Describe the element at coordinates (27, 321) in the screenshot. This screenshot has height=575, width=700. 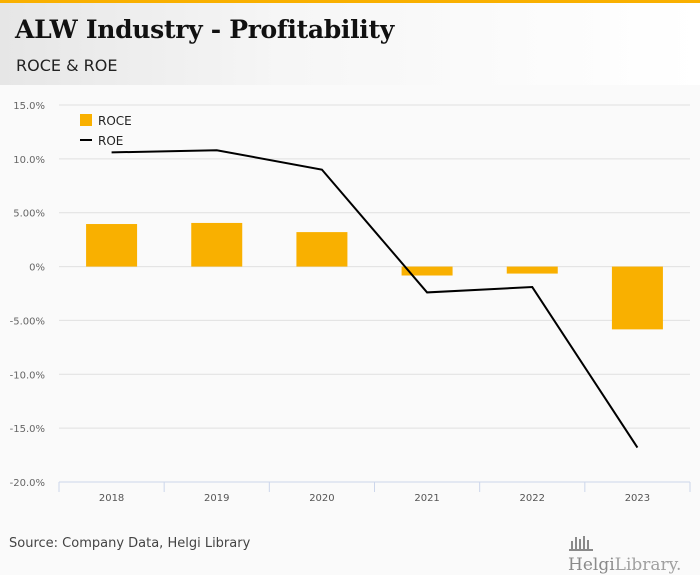
I see `y-tick-label: -5.00%` at that location.